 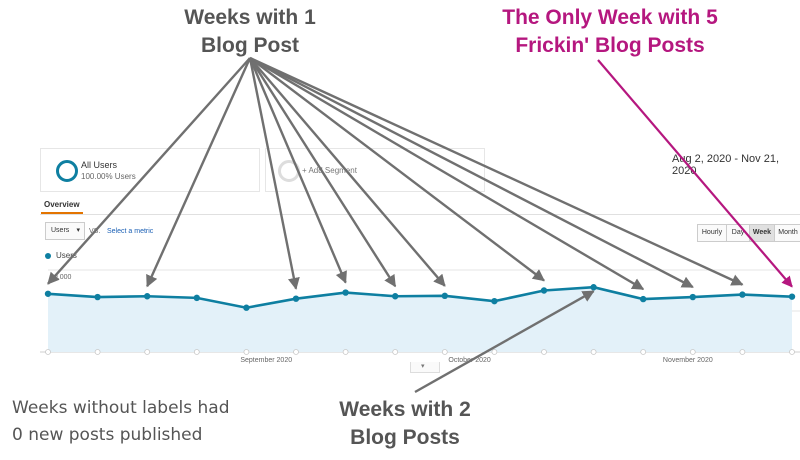 What do you see at coordinates (48, 256) in the screenshot?
I see `legend-dot` at bounding box center [48, 256].